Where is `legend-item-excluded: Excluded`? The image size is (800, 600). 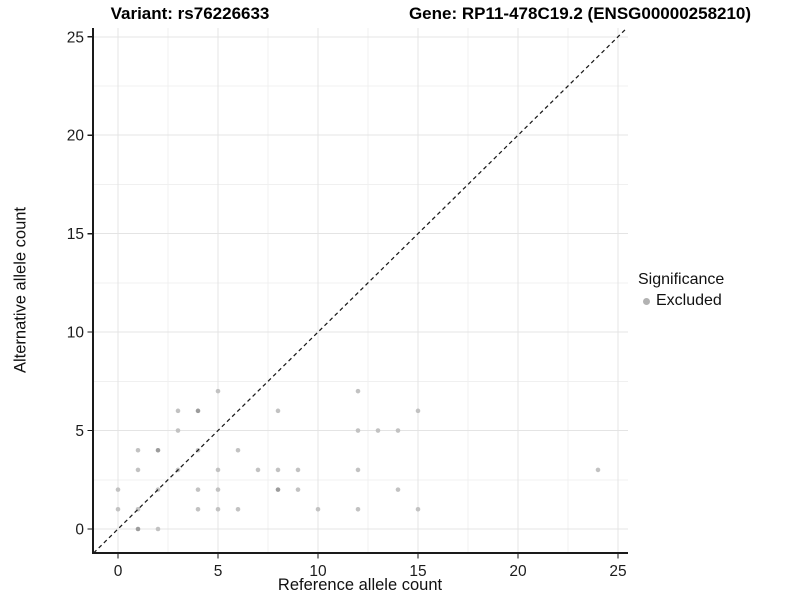 legend-item-excluded: Excluded is located at coordinates (681, 301).